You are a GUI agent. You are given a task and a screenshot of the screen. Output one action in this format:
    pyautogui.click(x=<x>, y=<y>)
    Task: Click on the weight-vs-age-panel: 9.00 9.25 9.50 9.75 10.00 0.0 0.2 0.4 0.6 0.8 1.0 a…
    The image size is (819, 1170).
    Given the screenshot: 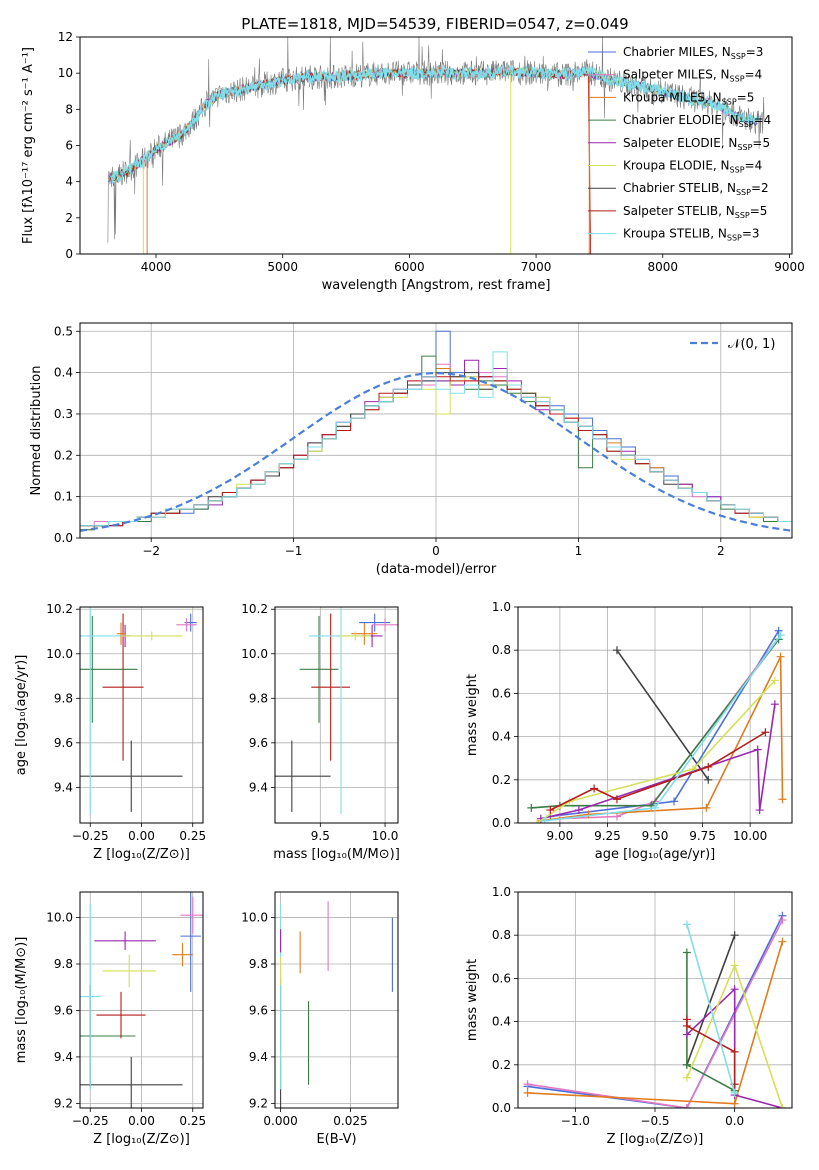 What is the action you would take?
    pyautogui.click(x=629, y=731)
    